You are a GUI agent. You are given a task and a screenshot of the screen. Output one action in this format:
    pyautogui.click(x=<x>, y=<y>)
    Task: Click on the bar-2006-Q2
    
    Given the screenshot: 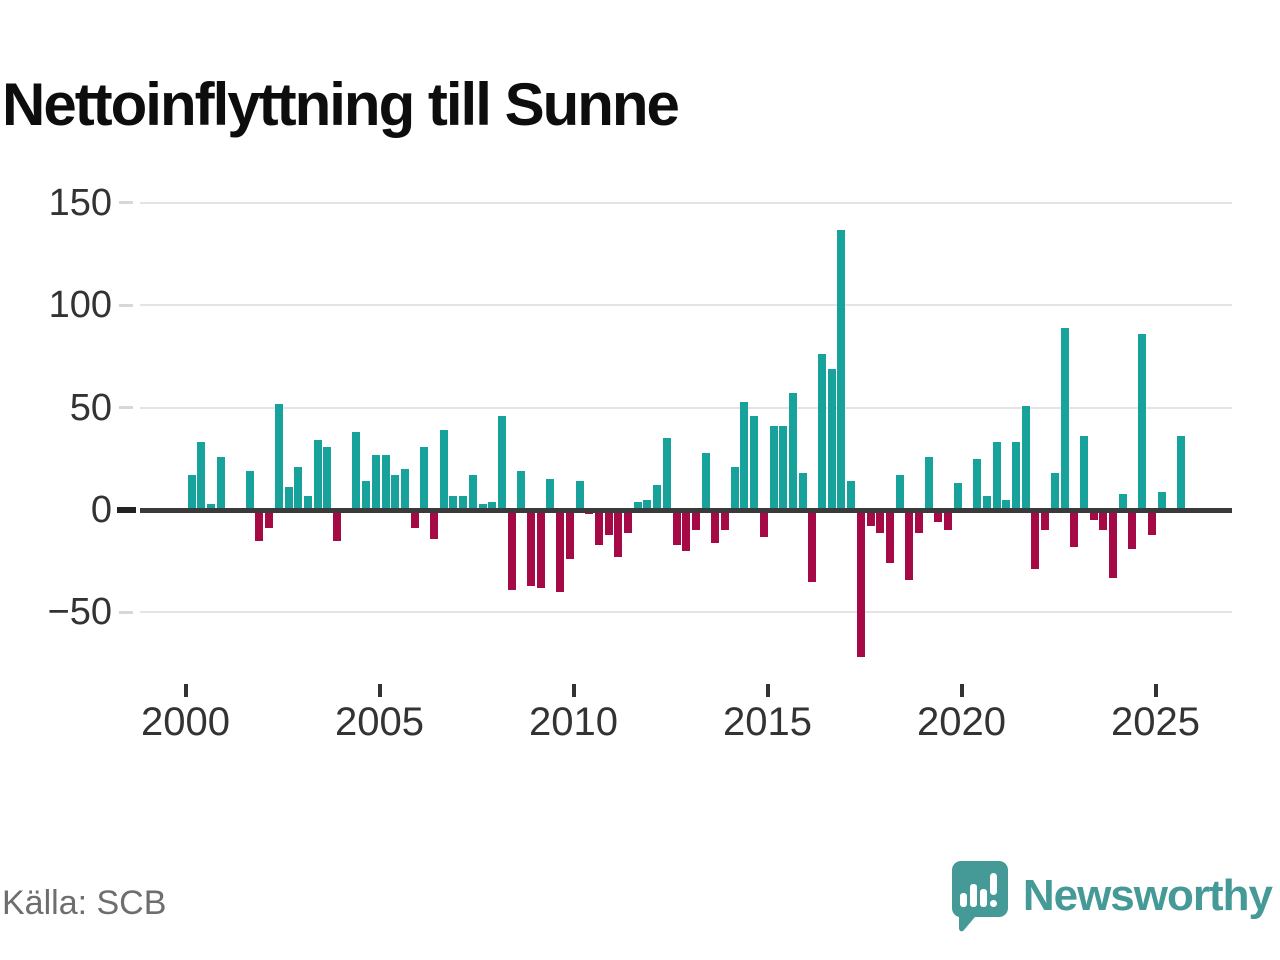 What is the action you would take?
    pyautogui.click(x=434, y=524)
    